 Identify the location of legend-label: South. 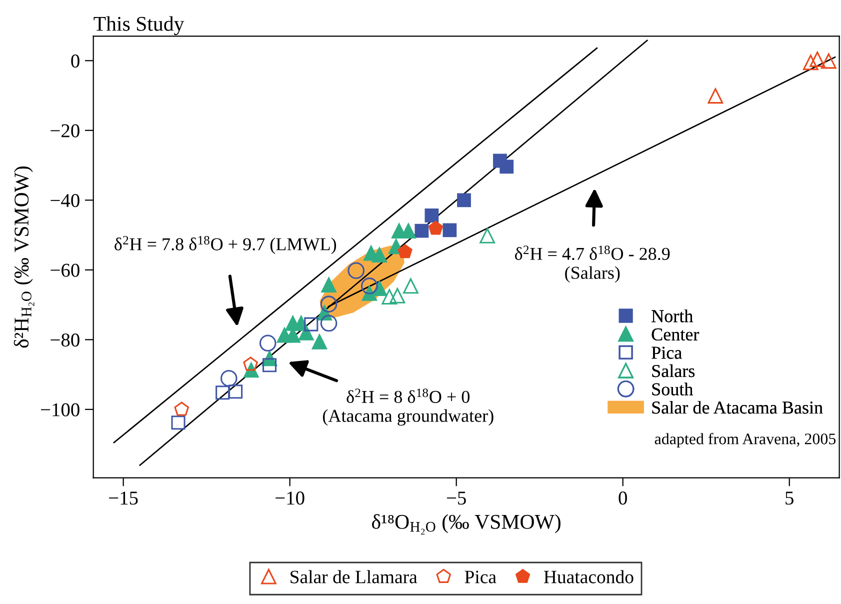
(672, 389).